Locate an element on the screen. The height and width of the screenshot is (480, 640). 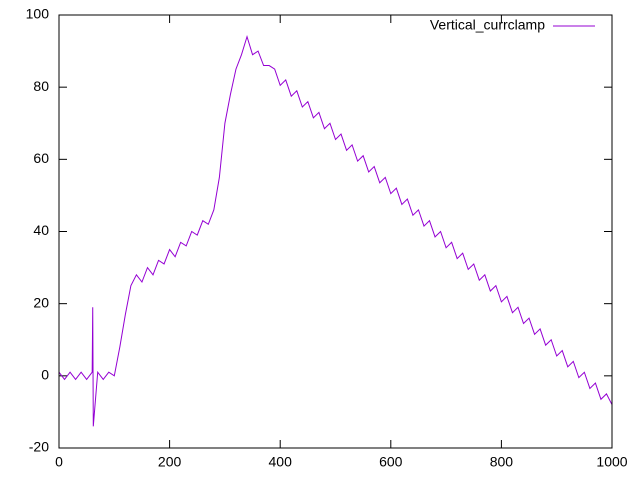
y-tick-label: 80 is located at coordinates (41, 86).